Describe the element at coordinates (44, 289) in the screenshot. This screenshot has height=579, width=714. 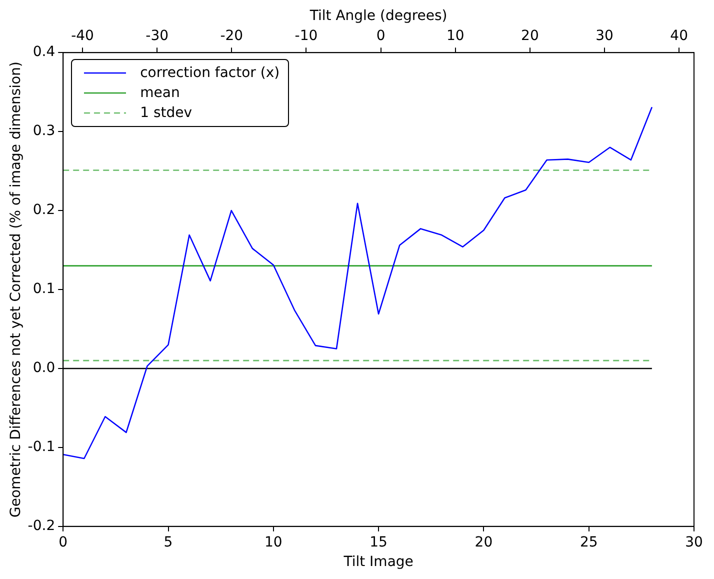
I see `y-tick-label: 0.1` at that location.